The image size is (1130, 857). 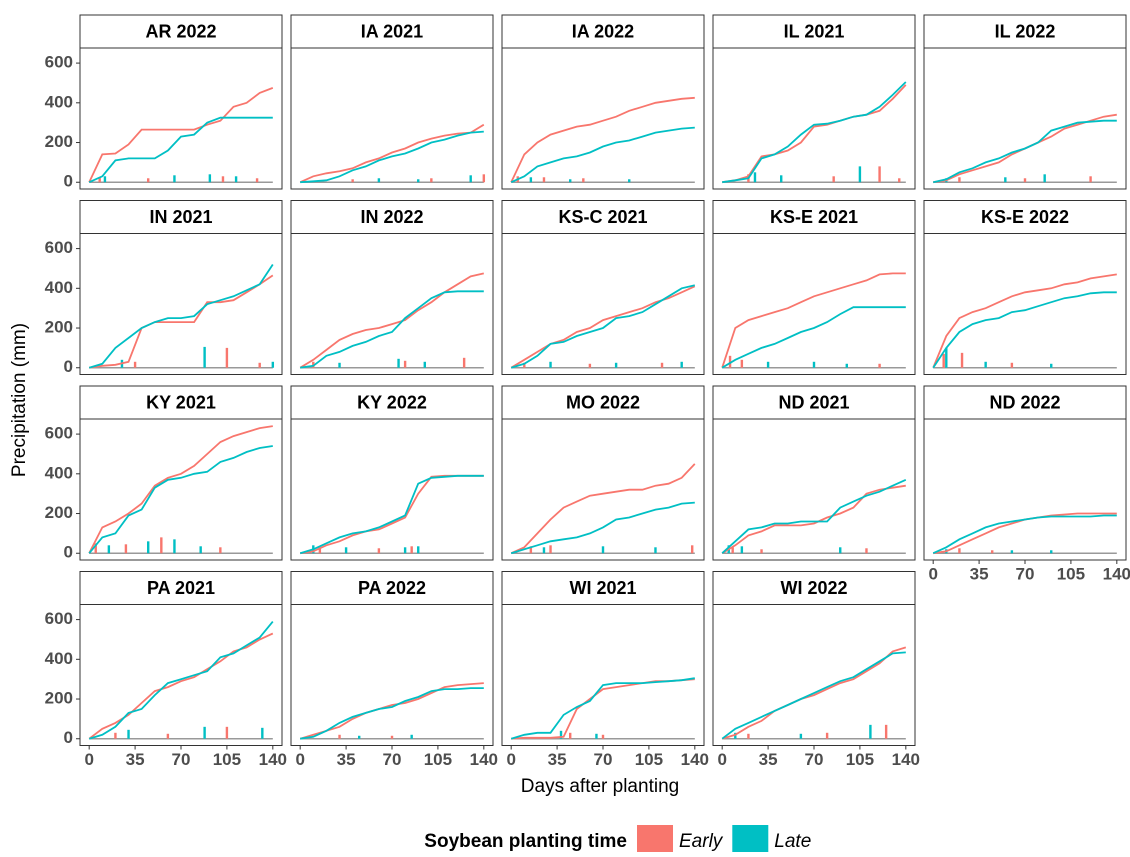 I want to click on legend-title: Soybean planting time, so click(x=525, y=841).